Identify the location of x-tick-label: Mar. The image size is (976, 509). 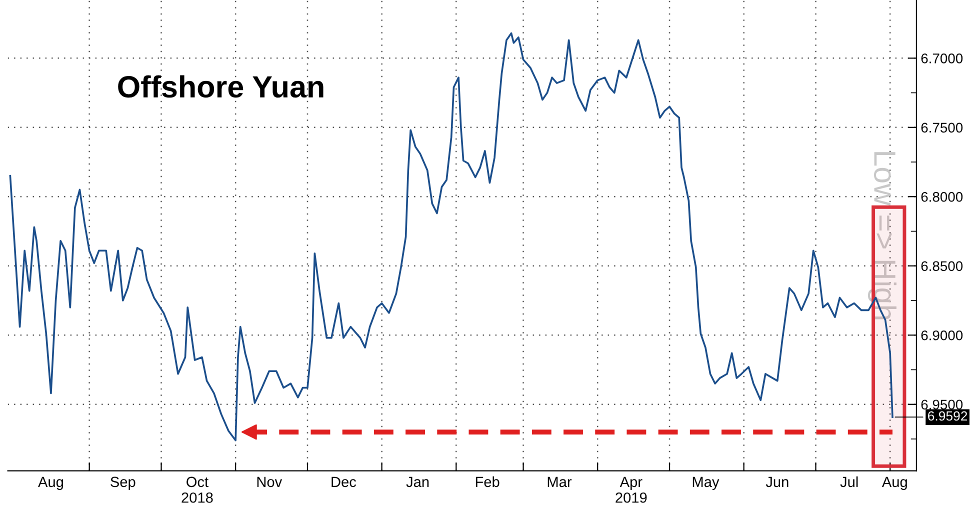
(560, 482).